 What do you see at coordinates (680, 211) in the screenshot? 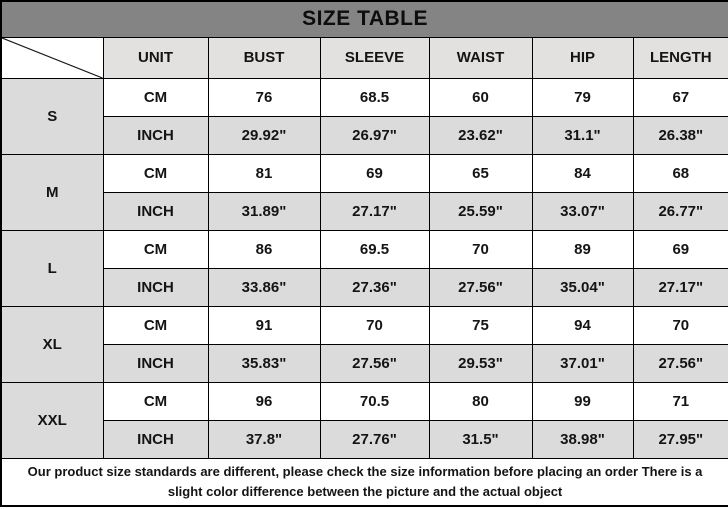
I see `value-cell: 26.77"` at bounding box center [680, 211].